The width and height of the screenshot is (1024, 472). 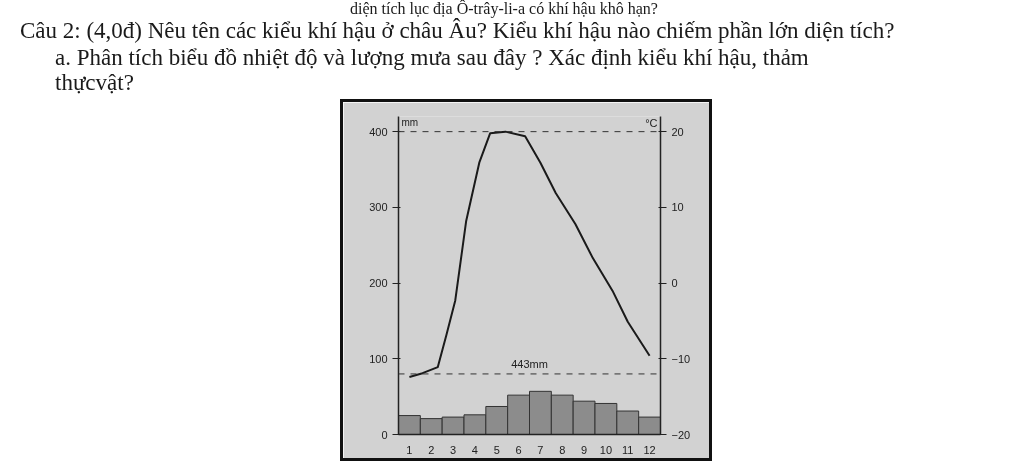 I want to click on x-tick-label: 2, so click(x=431, y=449).